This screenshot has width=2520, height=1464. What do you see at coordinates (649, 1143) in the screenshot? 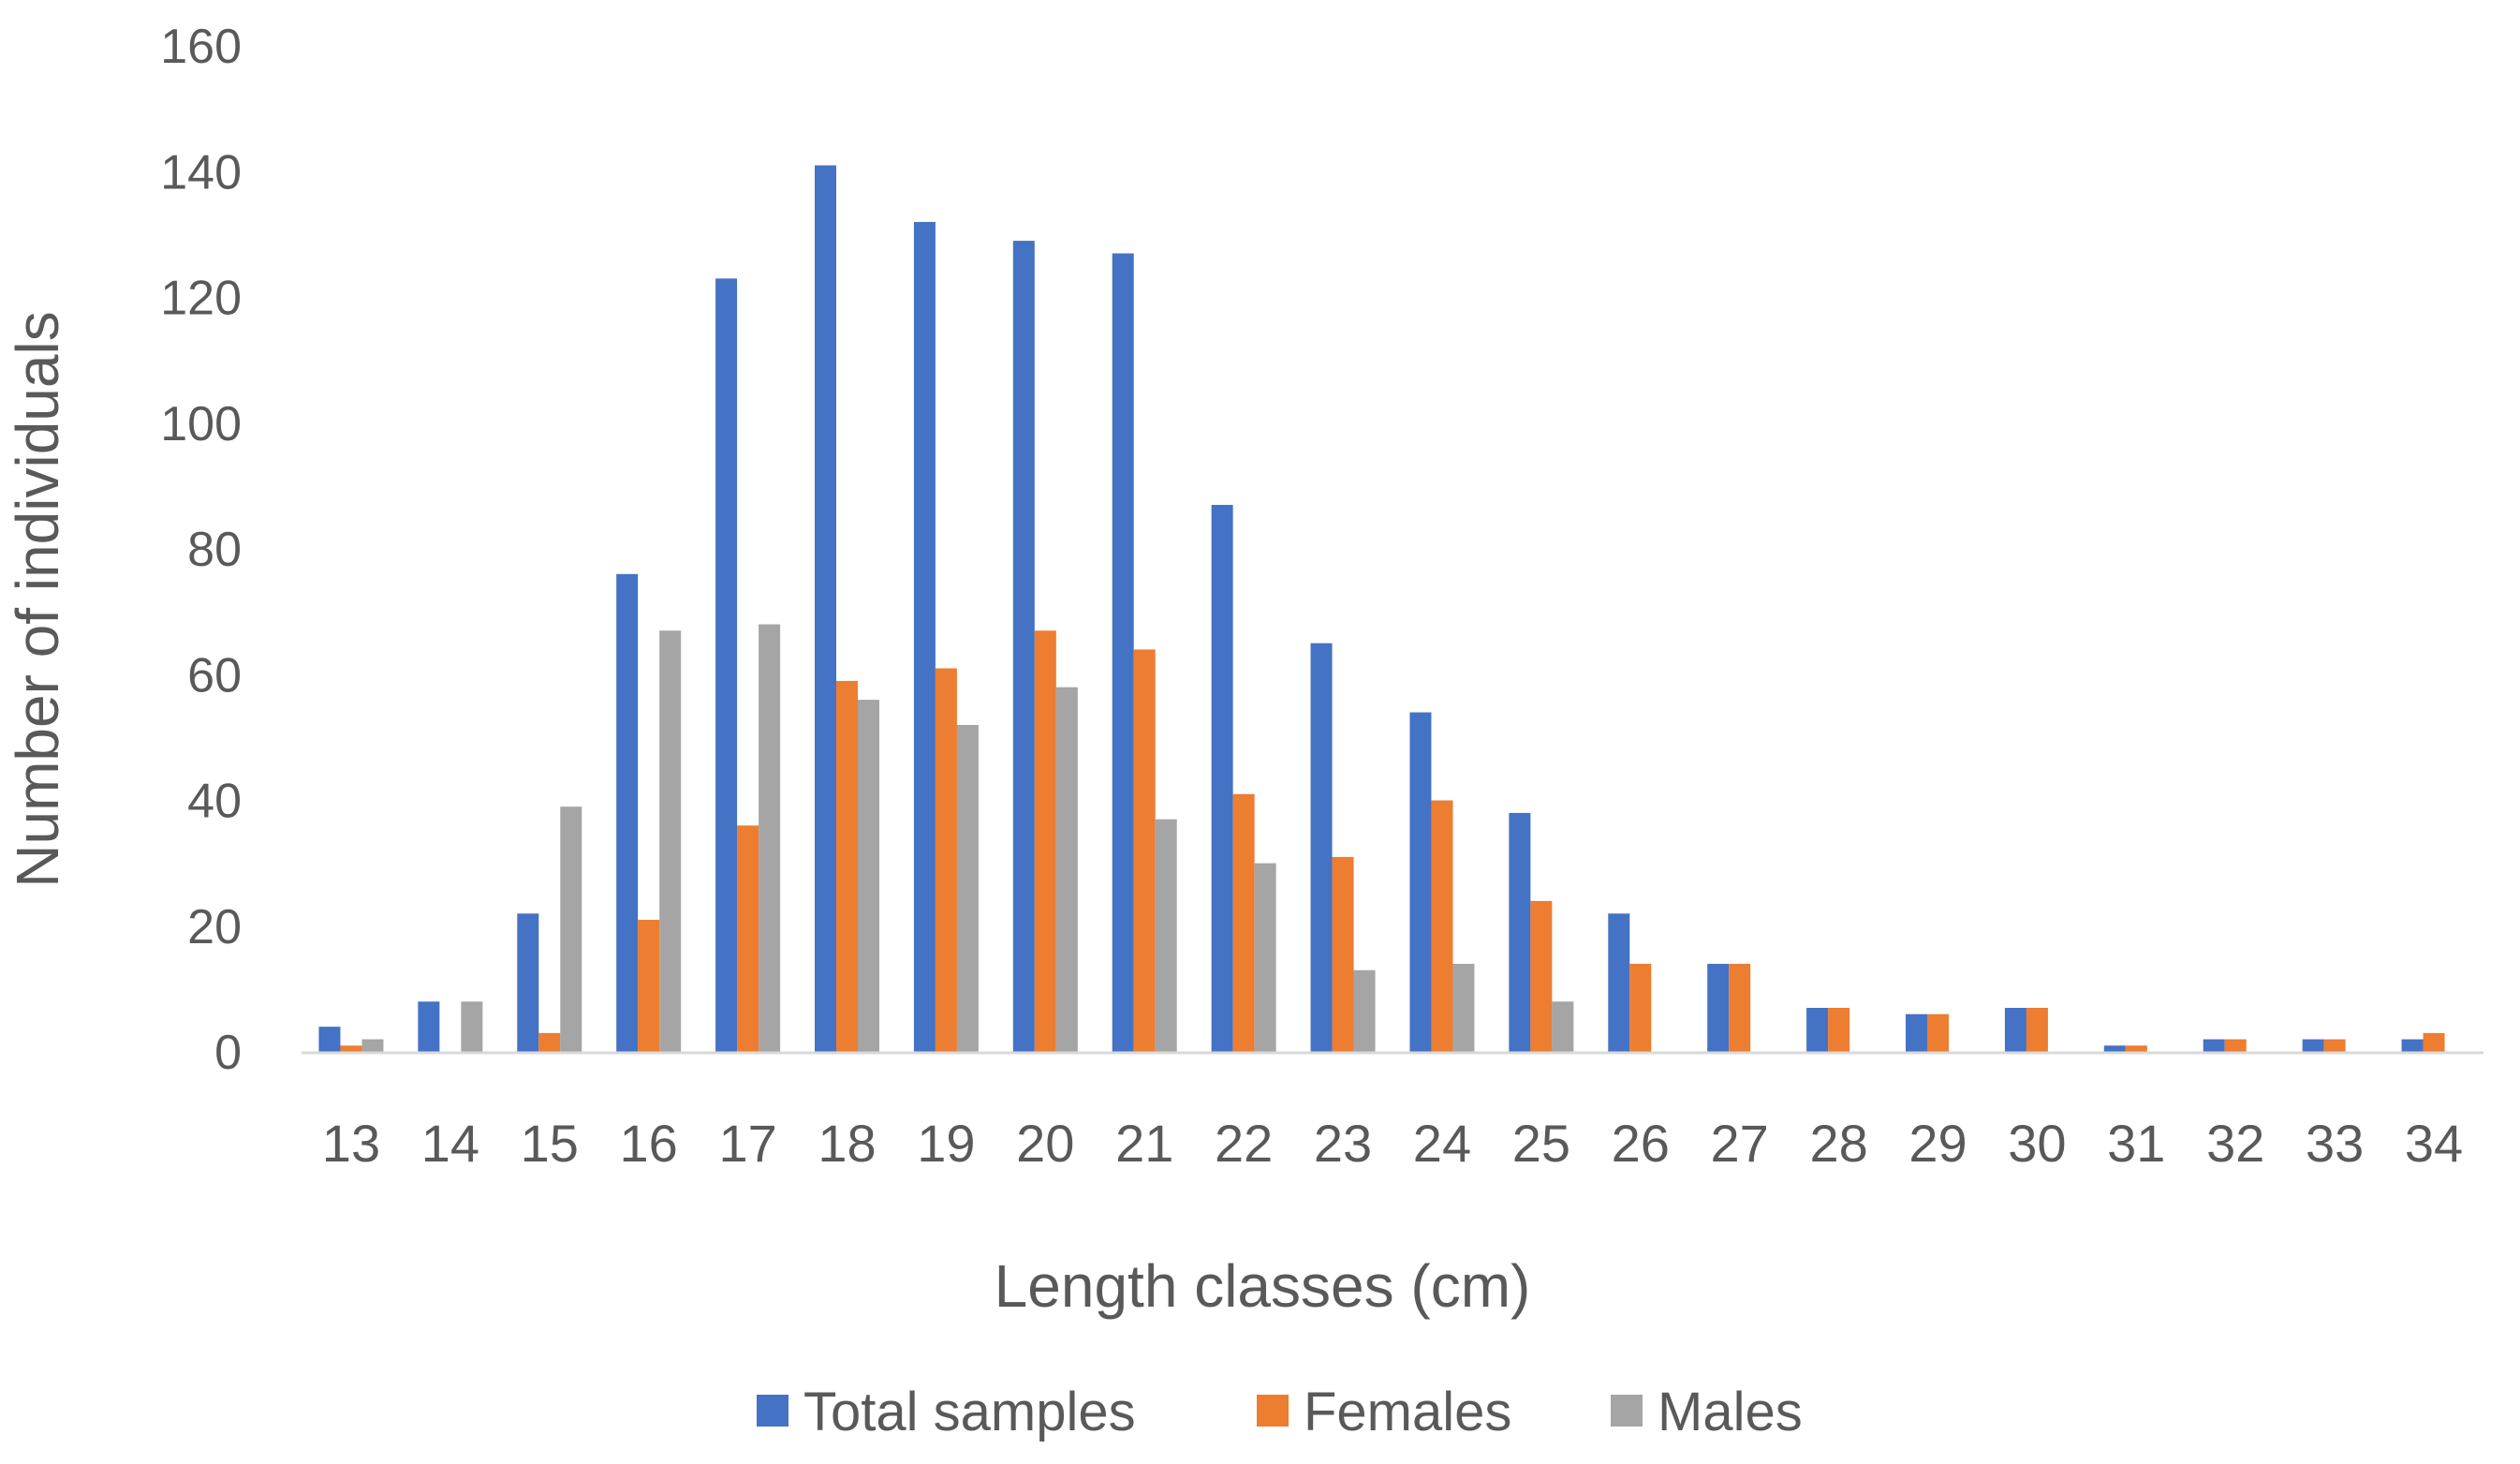
I see `x-tick-label: 16` at bounding box center [649, 1143].